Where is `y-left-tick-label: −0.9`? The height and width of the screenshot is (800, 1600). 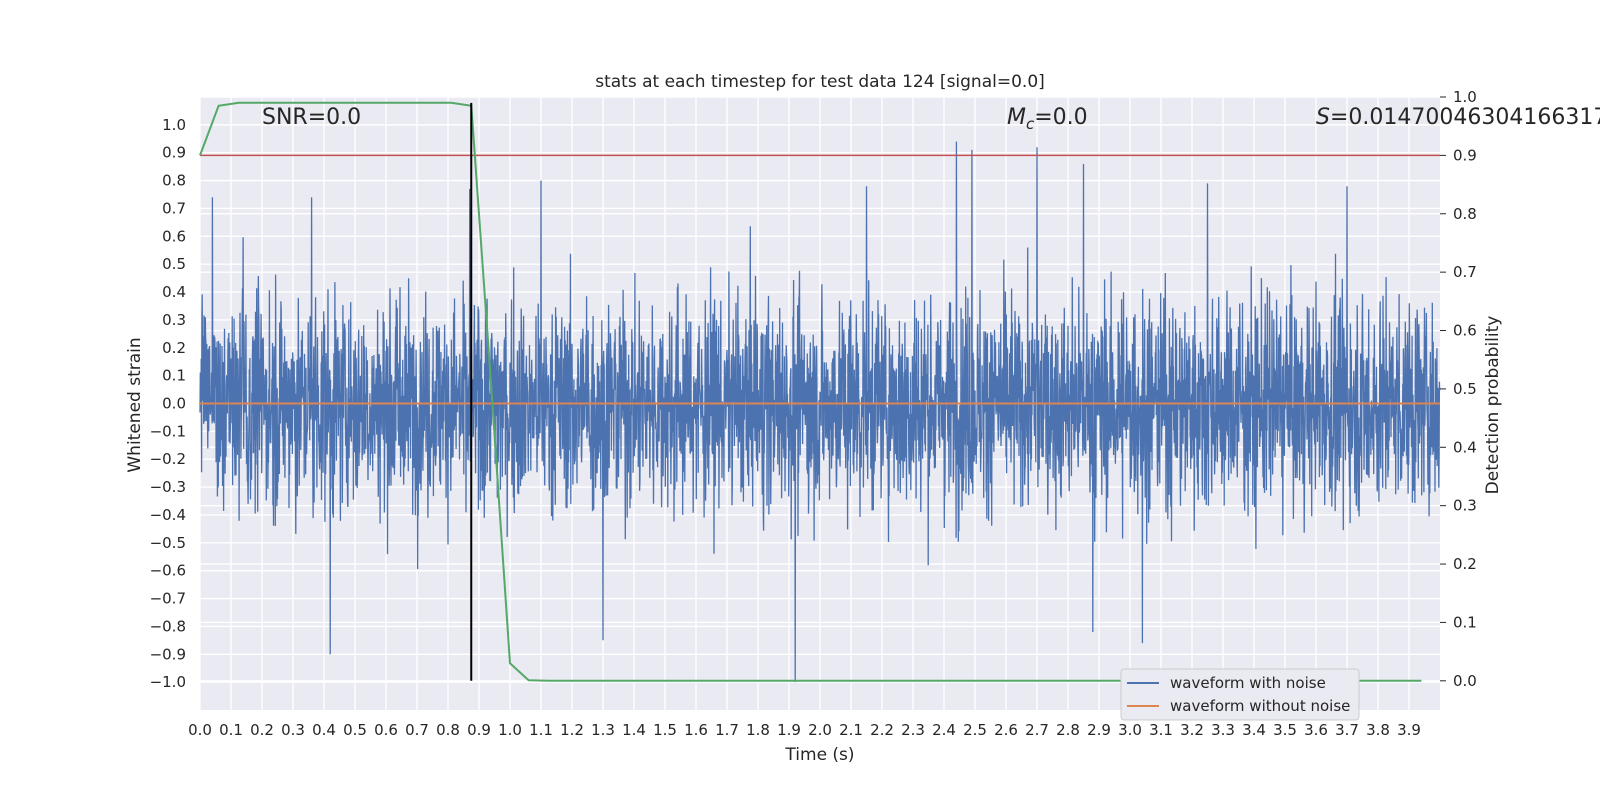
y-left-tick-label: −0.9 is located at coordinates (168, 654).